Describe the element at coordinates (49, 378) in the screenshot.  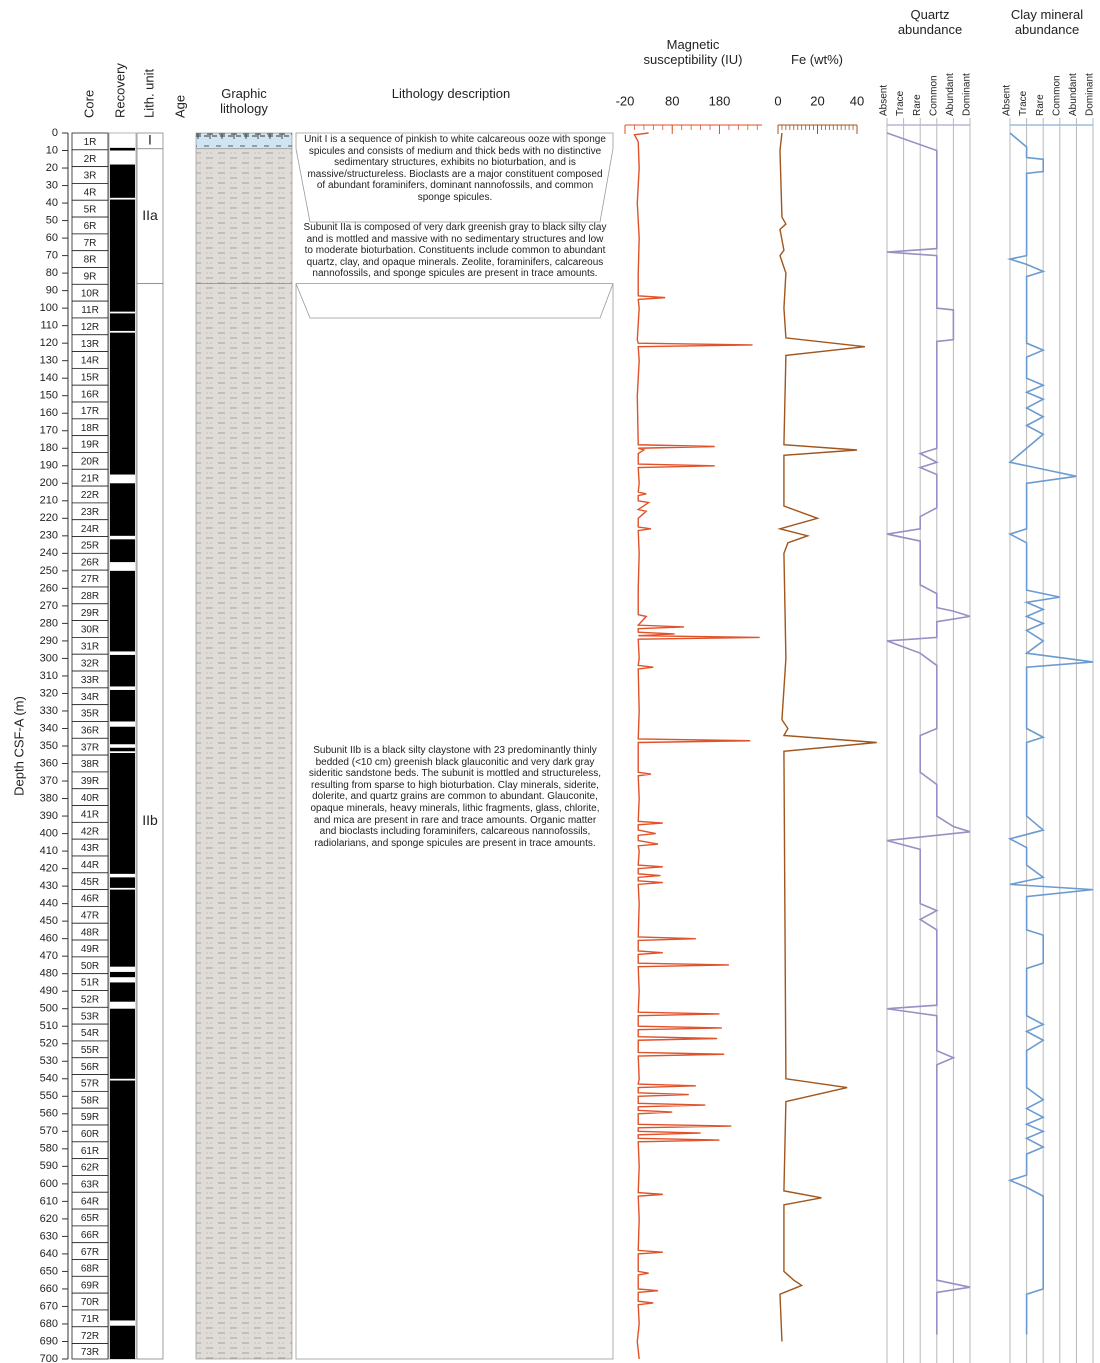
I see `y-tick-label: 140` at that location.